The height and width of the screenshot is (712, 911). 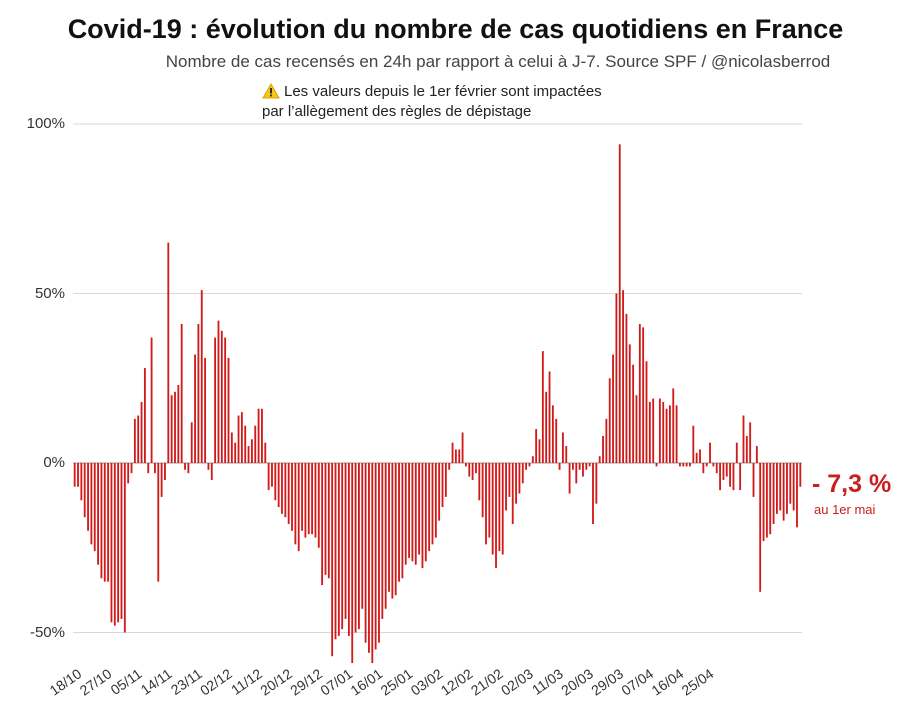 What do you see at coordinates (366, 681) in the screenshot?
I see `x-tick-label: 16/01` at bounding box center [366, 681].